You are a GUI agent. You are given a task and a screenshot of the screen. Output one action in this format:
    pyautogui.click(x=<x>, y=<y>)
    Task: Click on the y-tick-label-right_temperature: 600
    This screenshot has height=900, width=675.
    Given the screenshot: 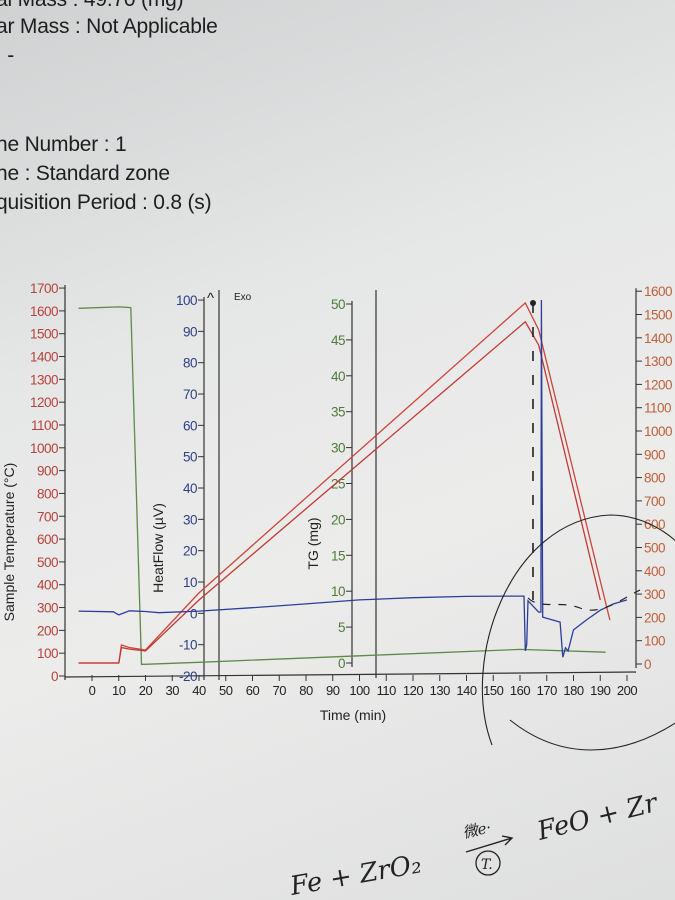 What is the action you would take?
    pyautogui.click(x=654, y=524)
    